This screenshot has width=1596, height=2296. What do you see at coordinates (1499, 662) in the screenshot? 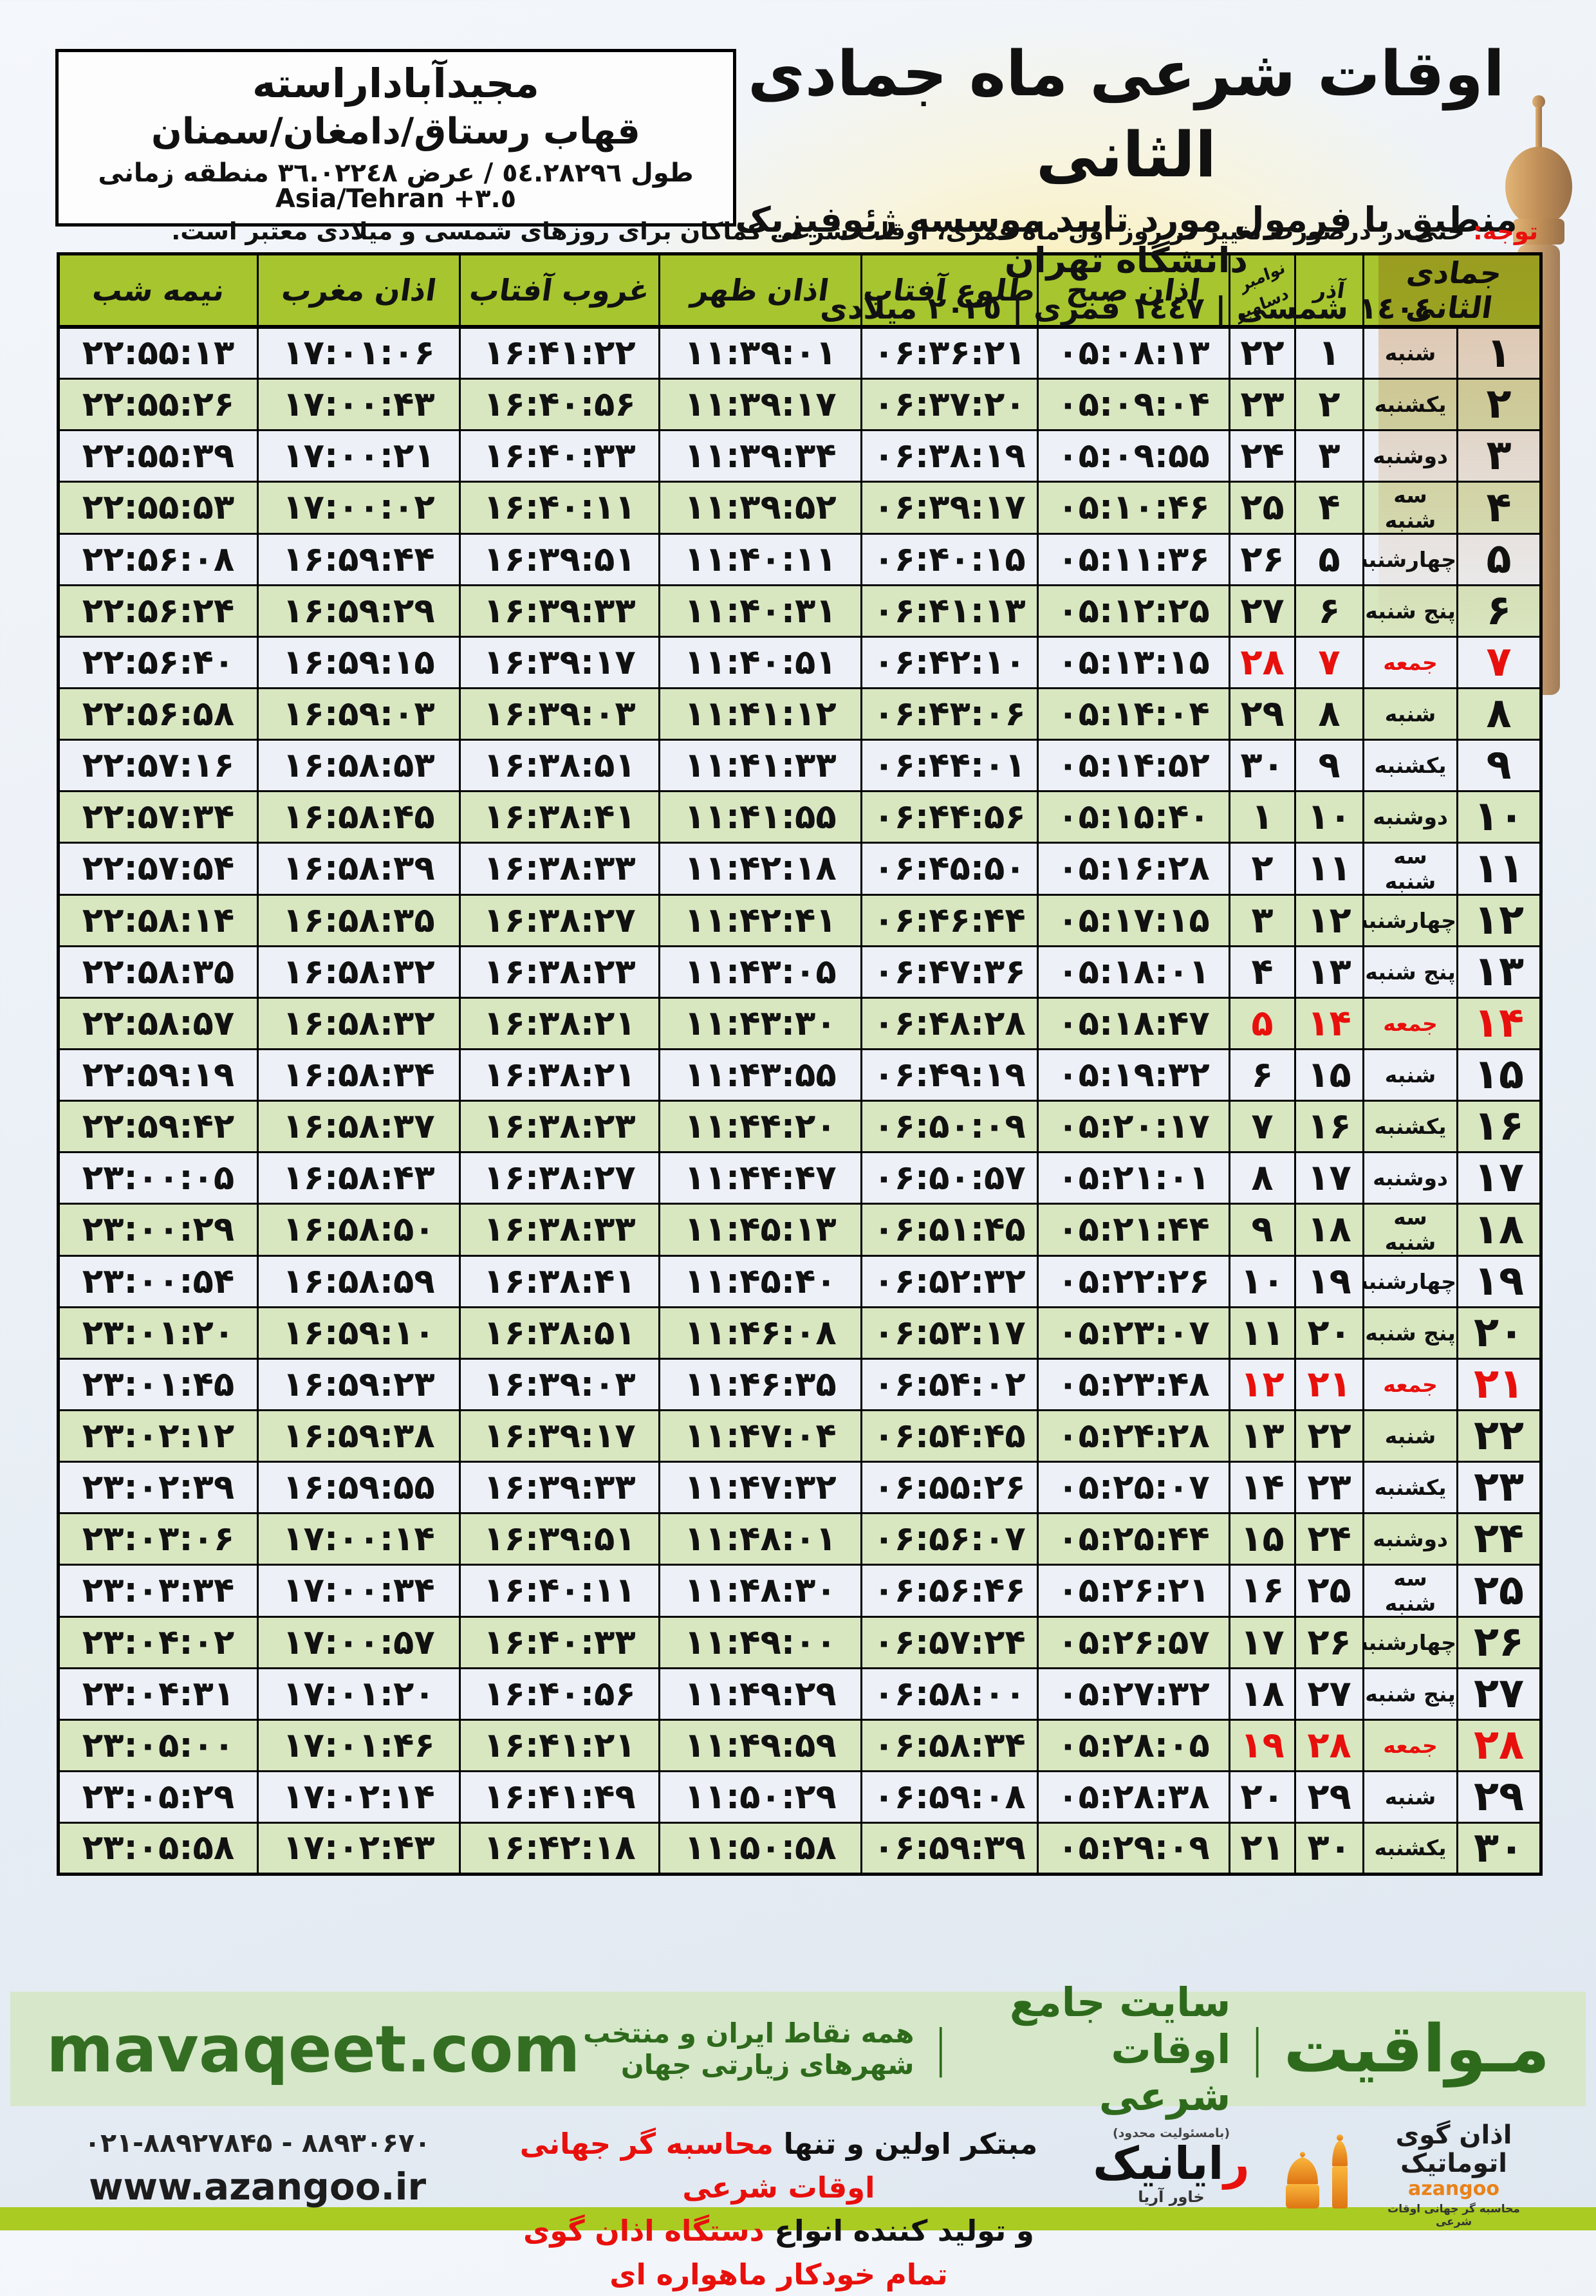
I see `cell-day: ۷` at bounding box center [1499, 662].